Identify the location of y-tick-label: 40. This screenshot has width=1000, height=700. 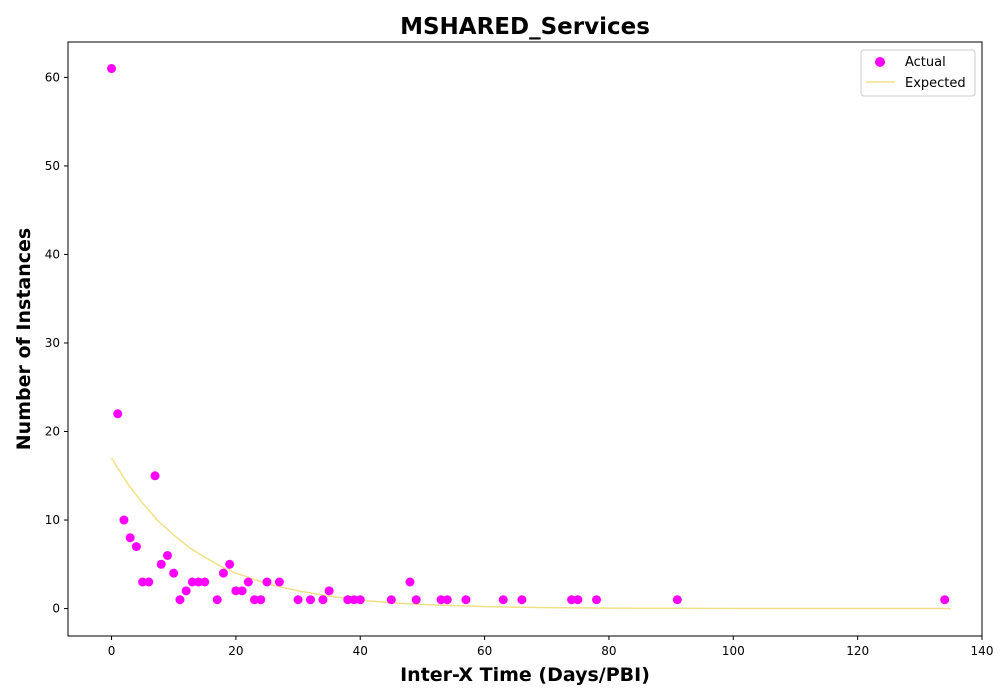
(52, 254).